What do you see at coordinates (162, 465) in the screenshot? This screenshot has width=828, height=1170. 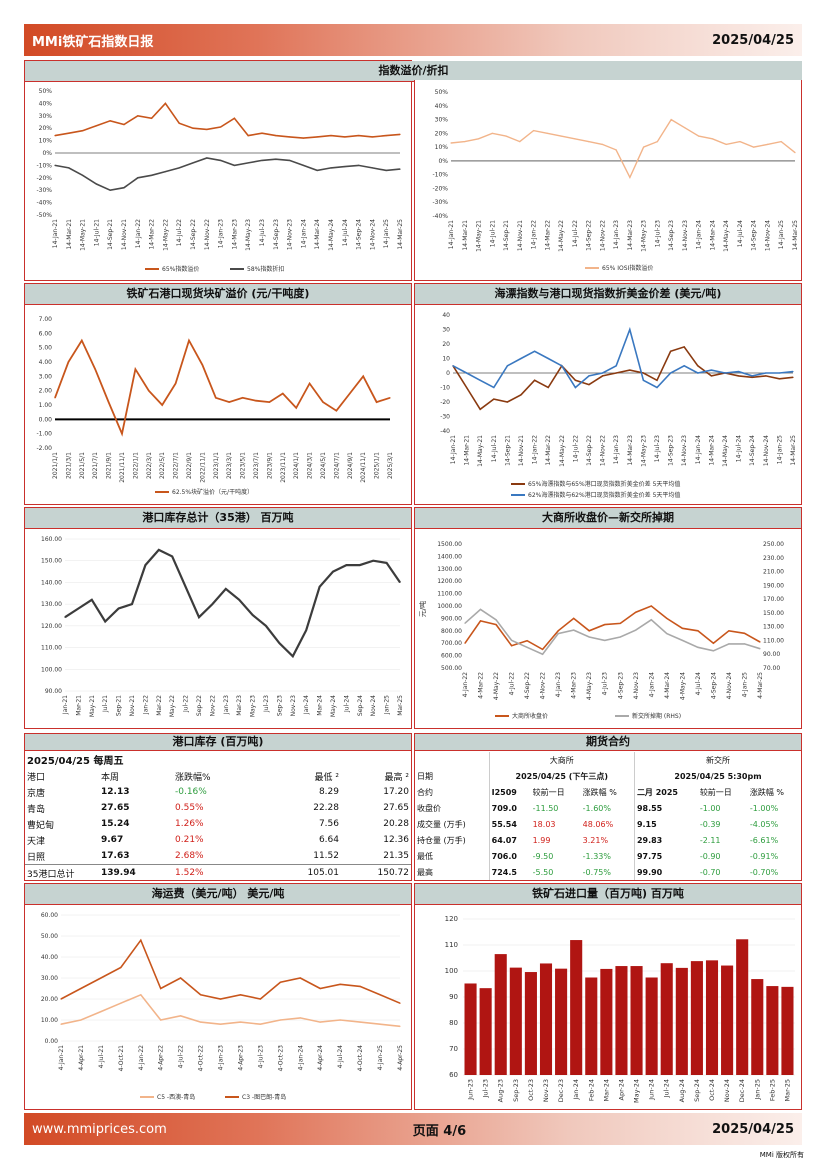 I see `x-tick-label: 2022/5/1` at bounding box center [162, 465].